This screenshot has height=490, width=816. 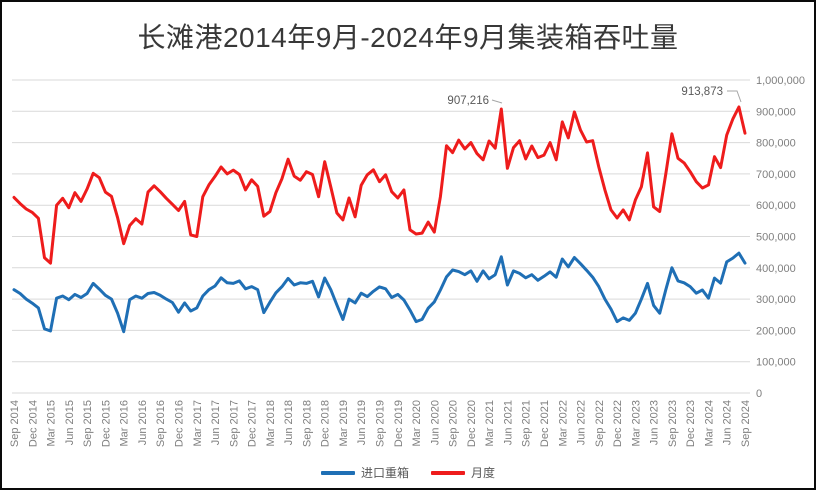 What do you see at coordinates (381, 423) in the screenshot?
I see `x-axis-tick-label: Sep 2019` at bounding box center [381, 423].